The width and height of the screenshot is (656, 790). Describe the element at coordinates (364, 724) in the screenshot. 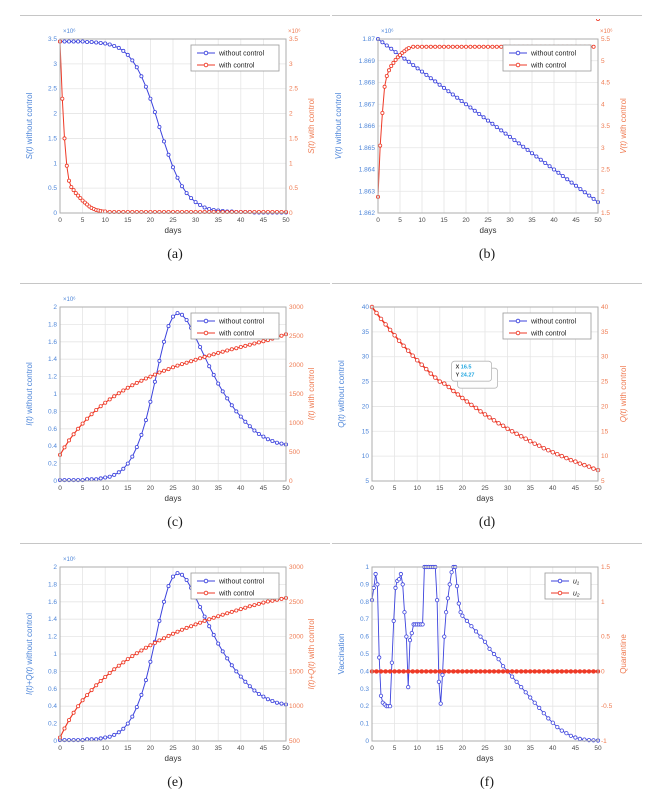

I see `svg-text: 0.1` at that location.